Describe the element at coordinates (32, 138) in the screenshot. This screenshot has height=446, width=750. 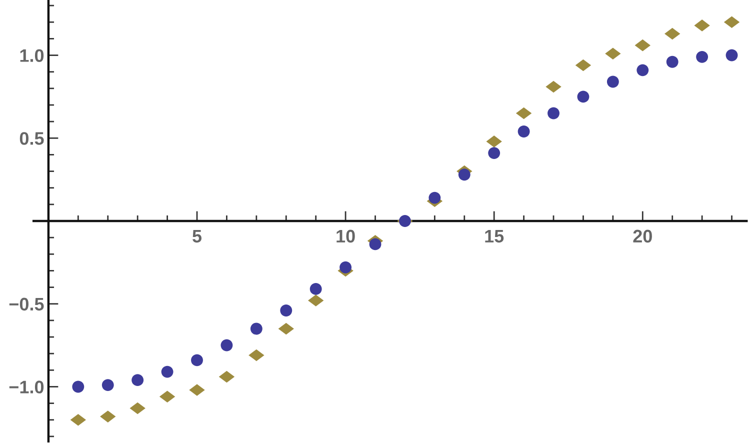
I see `y-tick-label: 0.5` at that location.